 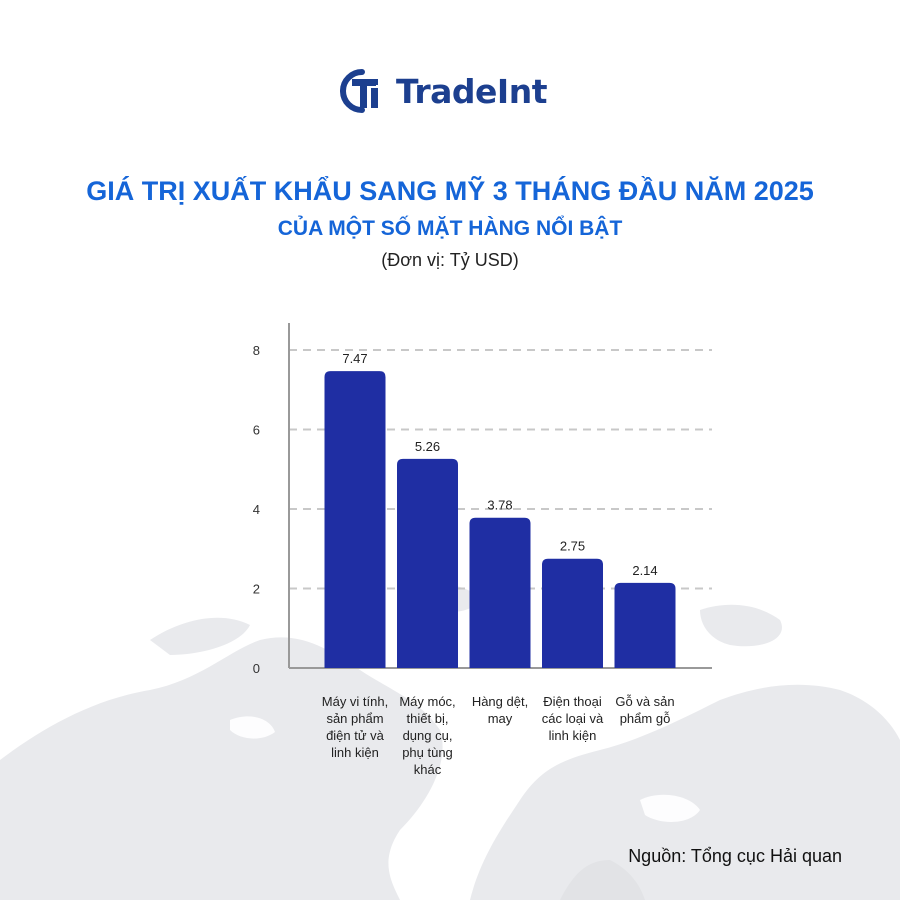 What do you see at coordinates (572, 546) in the screenshot?
I see `data-label: 2.75` at bounding box center [572, 546].